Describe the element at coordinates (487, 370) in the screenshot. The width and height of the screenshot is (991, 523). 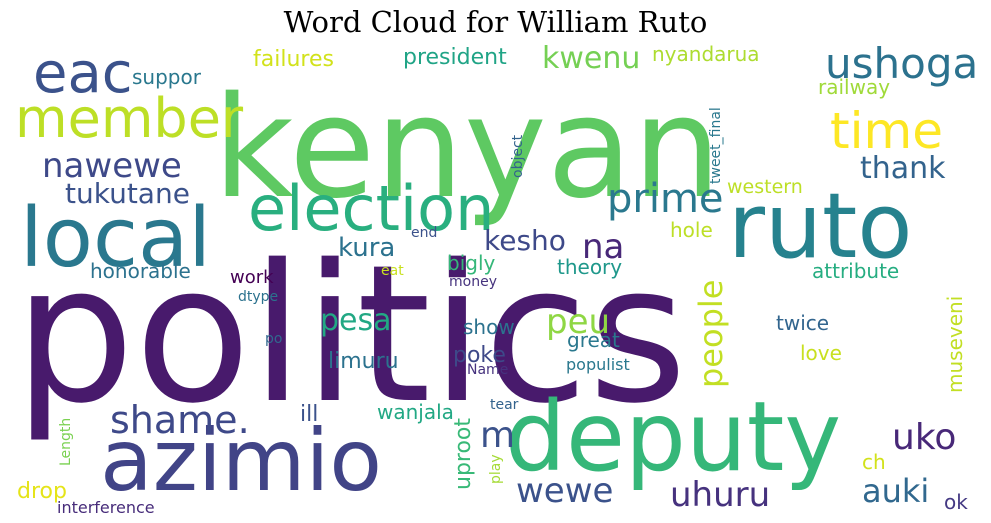
I see `cloud-word: Name` at that location.